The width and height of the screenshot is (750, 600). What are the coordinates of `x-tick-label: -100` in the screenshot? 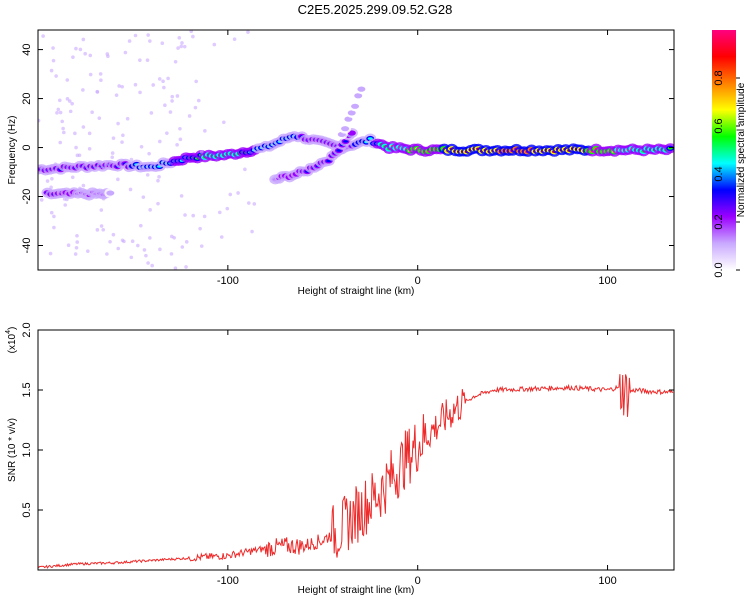 It's located at (228, 581).